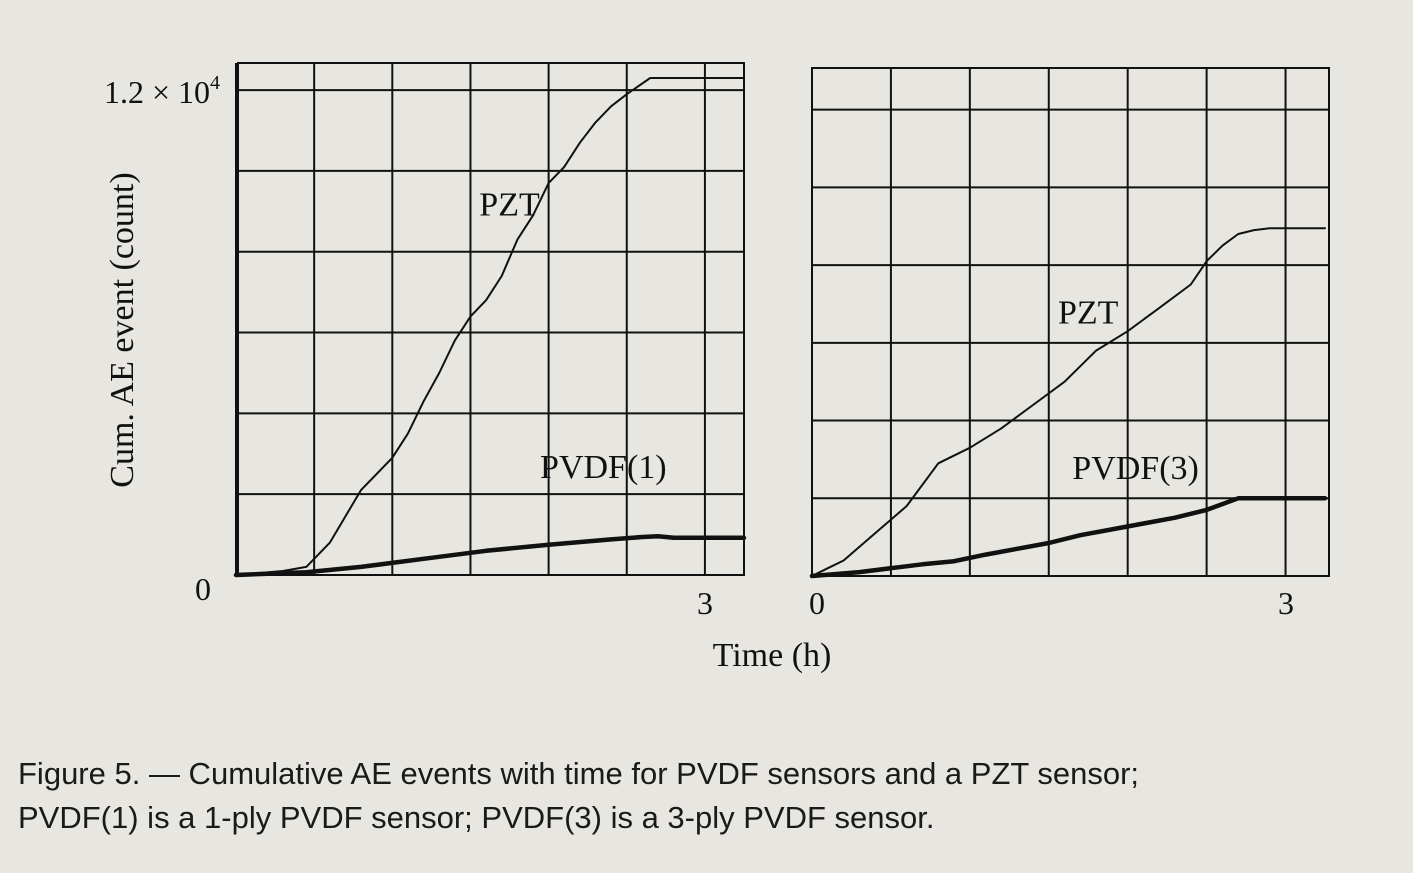 The image size is (1413, 873). Describe the element at coordinates (817, 603) in the screenshot. I see `right-x-tick-label-start: 0` at that location.